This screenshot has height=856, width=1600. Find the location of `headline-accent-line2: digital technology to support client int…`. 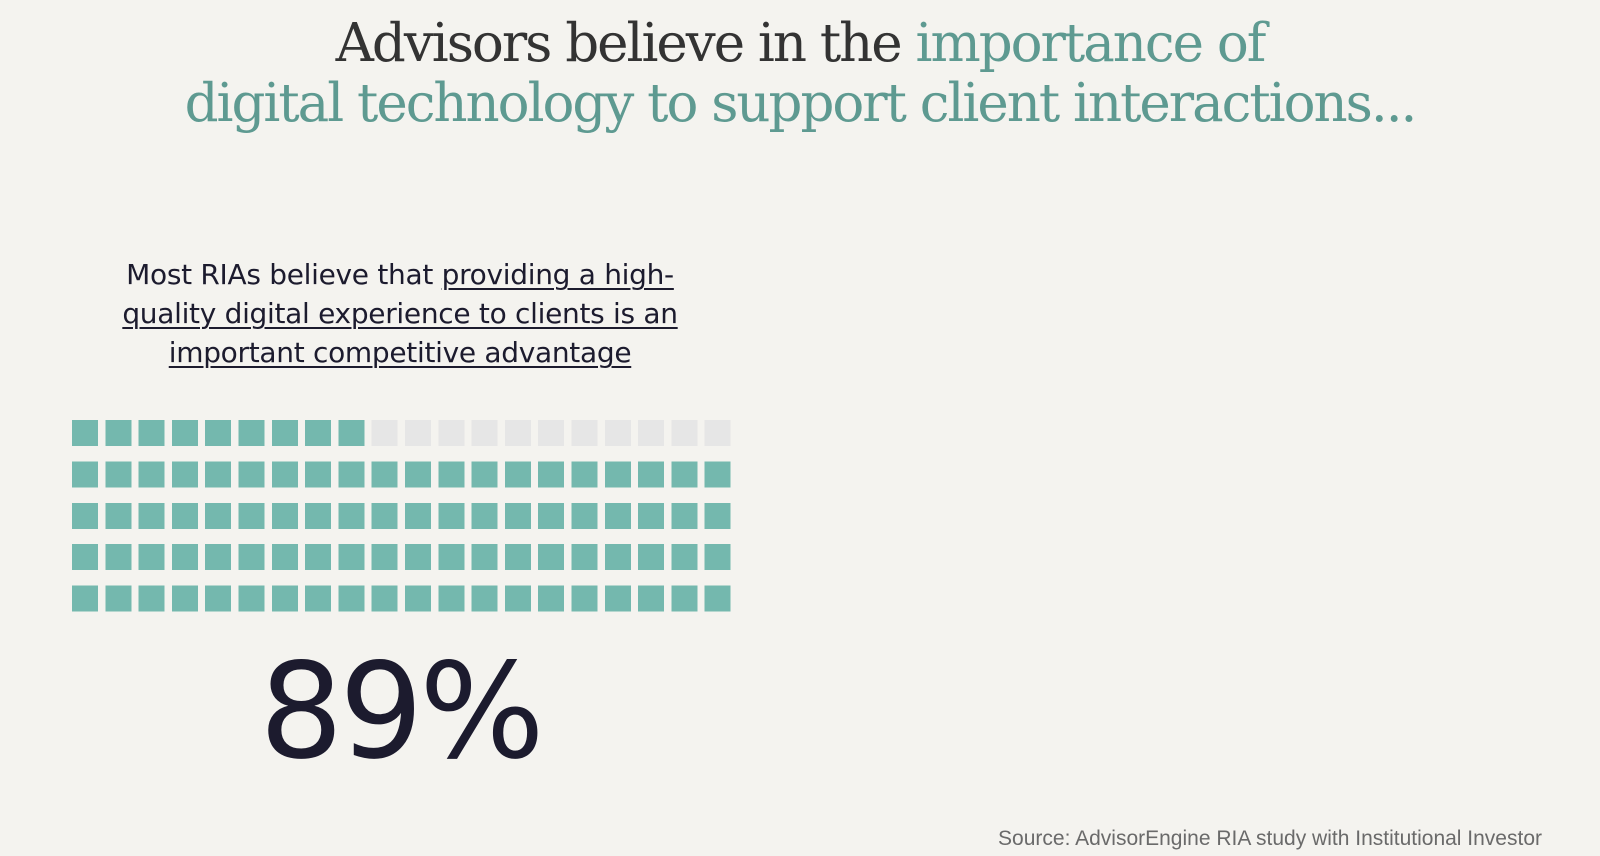

headline-accent-line2: digital technology to support client int… is located at coordinates (801, 103).